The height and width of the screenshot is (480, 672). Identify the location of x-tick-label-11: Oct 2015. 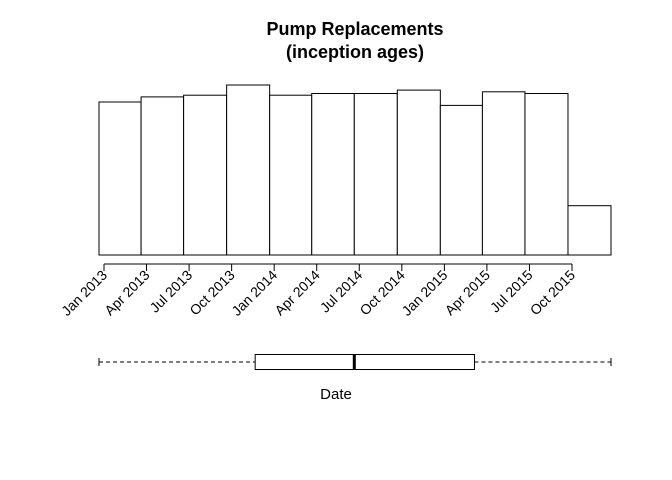
(553, 293).